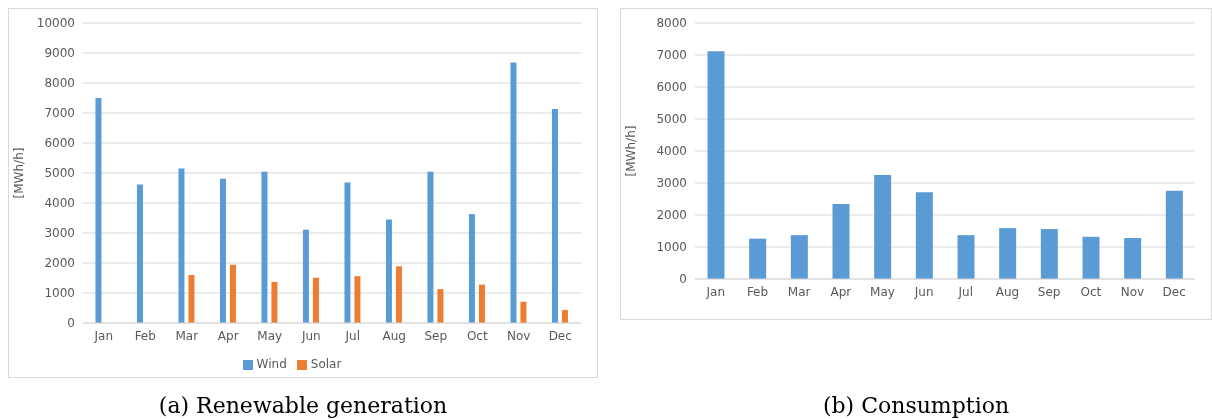  What do you see at coordinates (326, 364) in the screenshot?
I see `legend-label: Solar` at bounding box center [326, 364].